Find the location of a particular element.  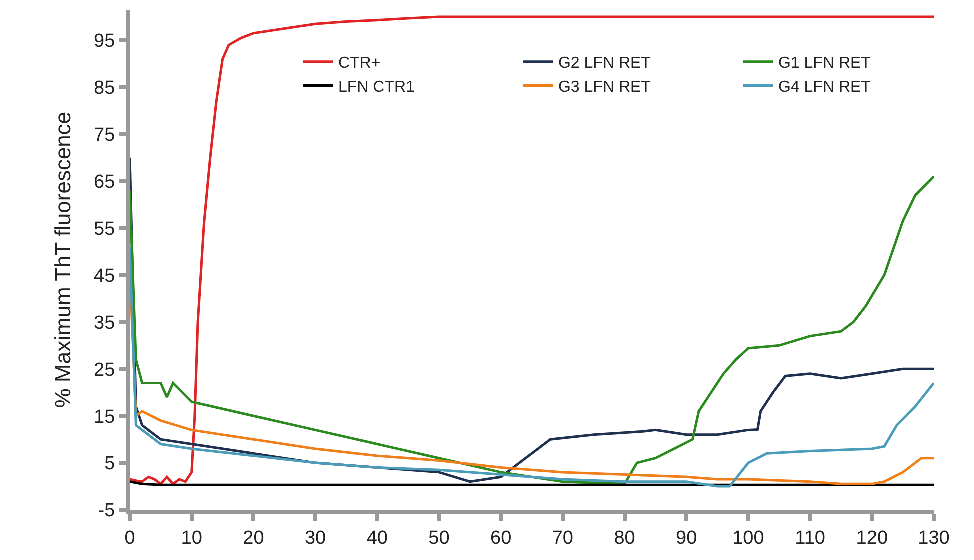

y-tick-label: -5 is located at coordinates (107, 511).